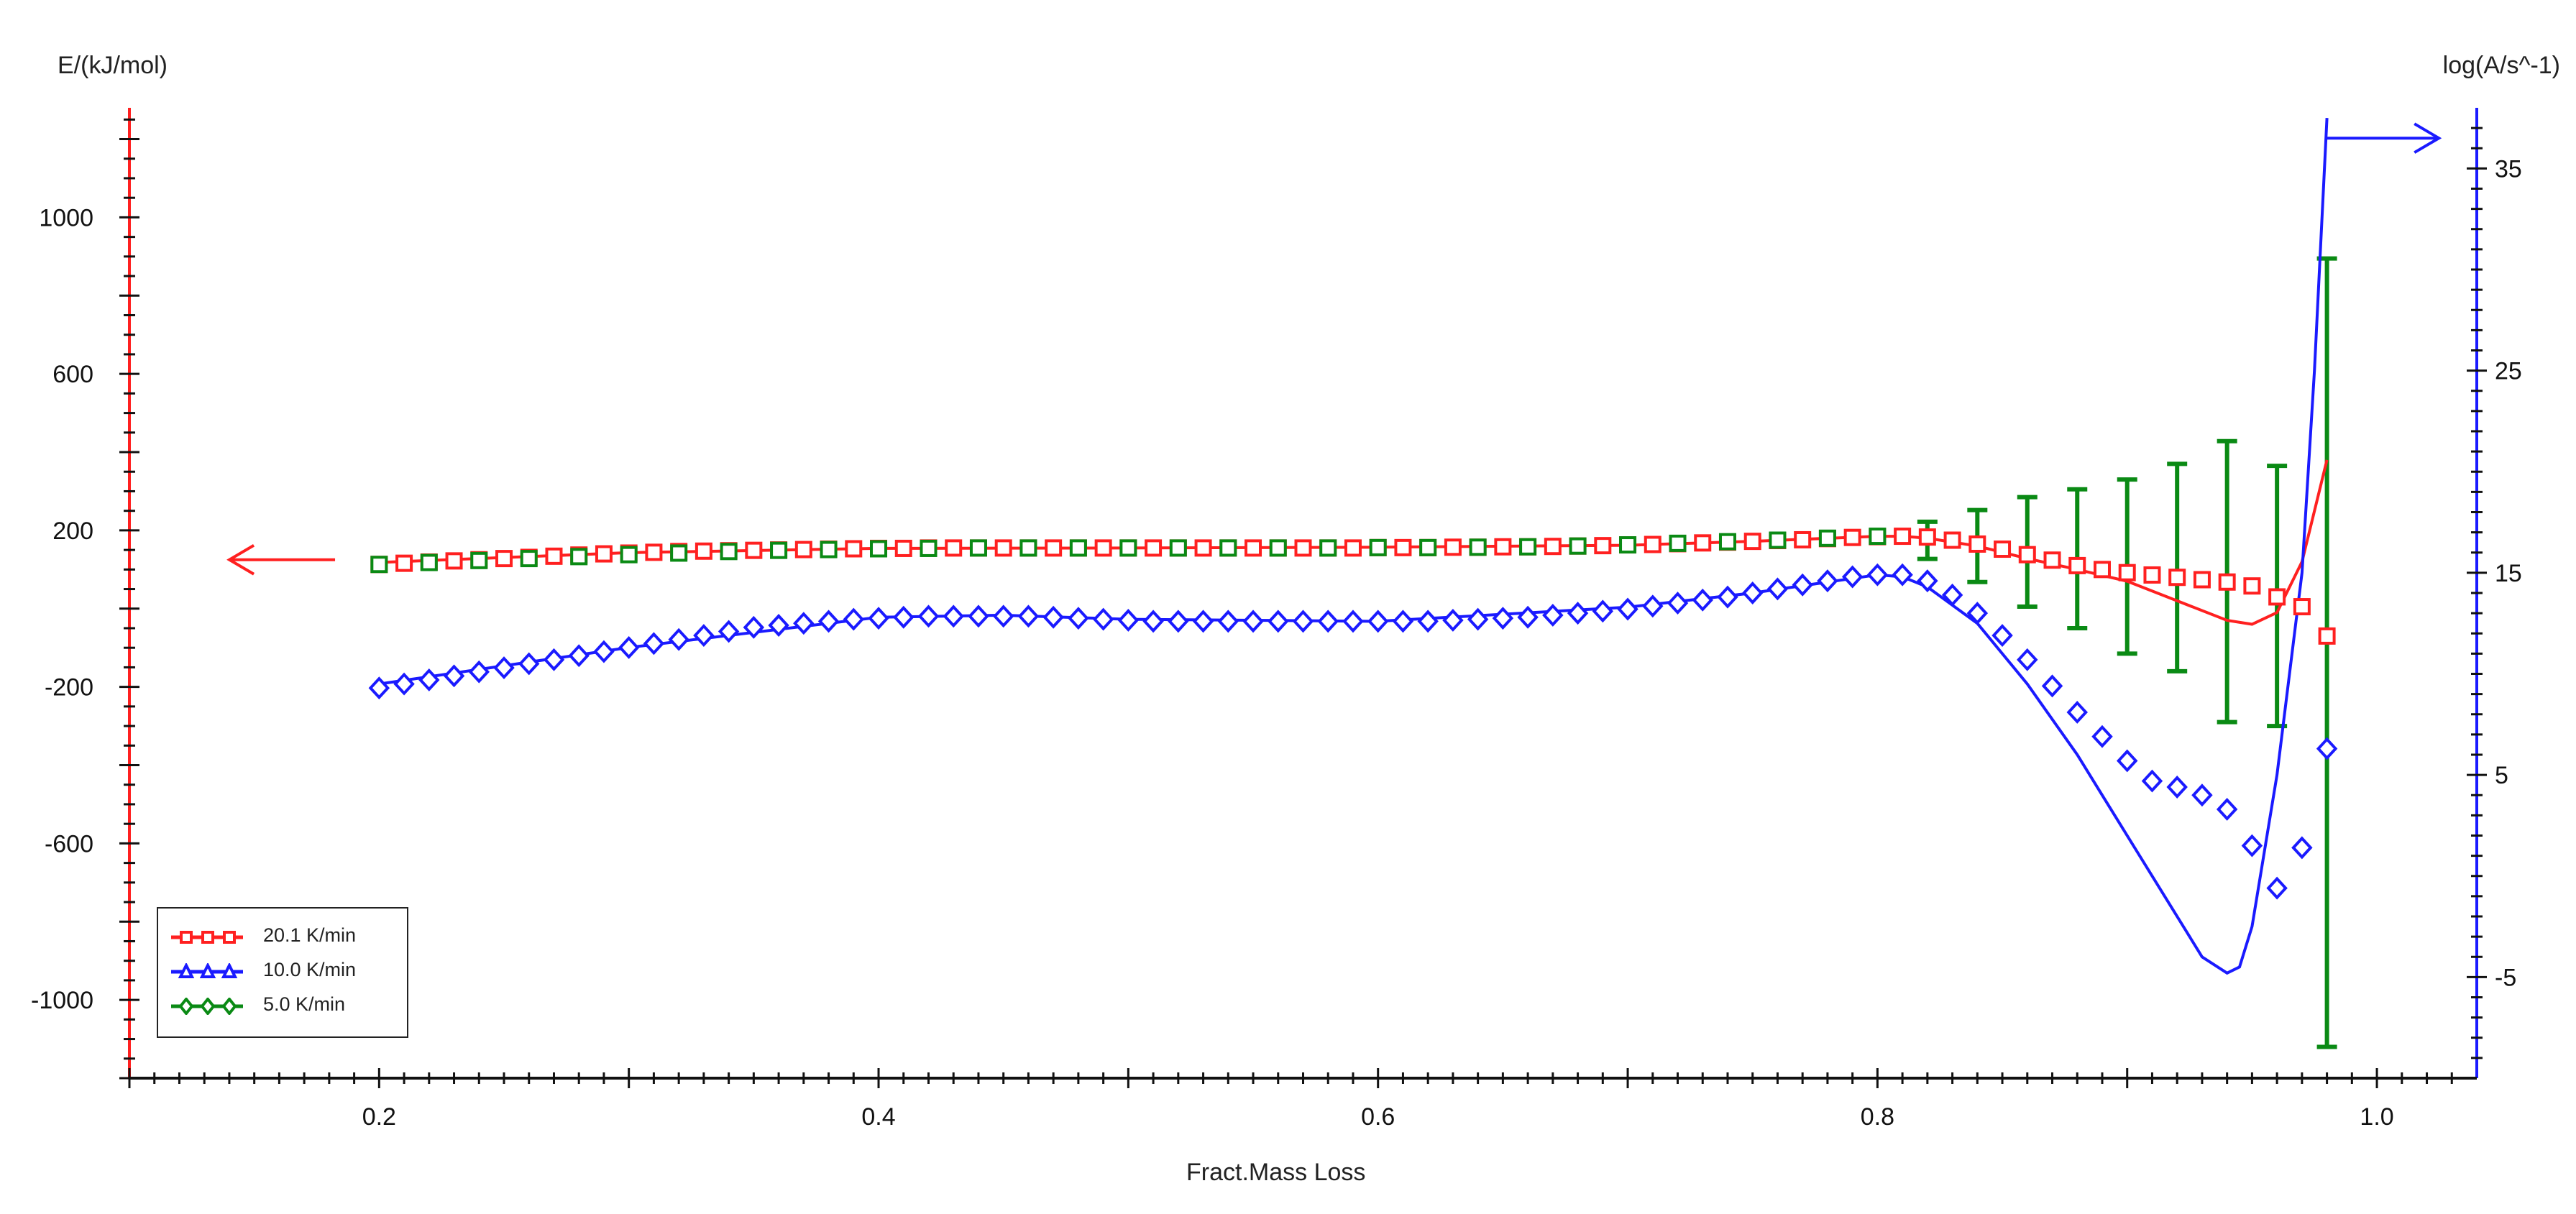 This screenshot has width=2576, height=1214. Describe the element at coordinates (66, 218) in the screenshot. I see `y-left-tick-label: 1000` at that location.